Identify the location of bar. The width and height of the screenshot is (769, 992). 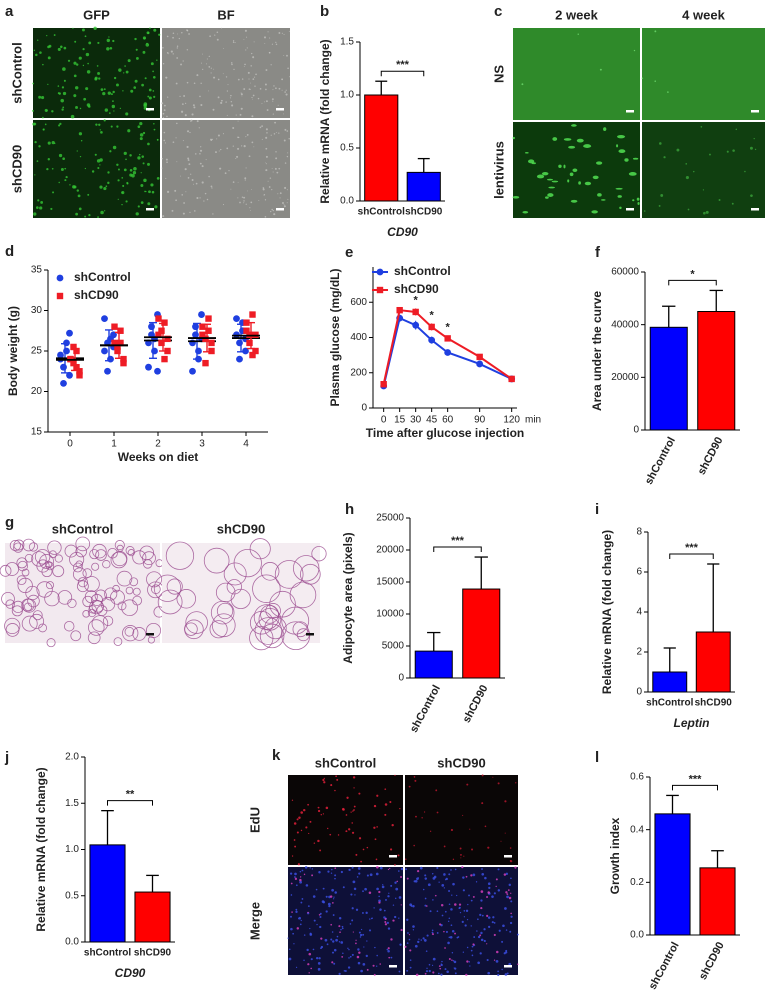
(668, 378).